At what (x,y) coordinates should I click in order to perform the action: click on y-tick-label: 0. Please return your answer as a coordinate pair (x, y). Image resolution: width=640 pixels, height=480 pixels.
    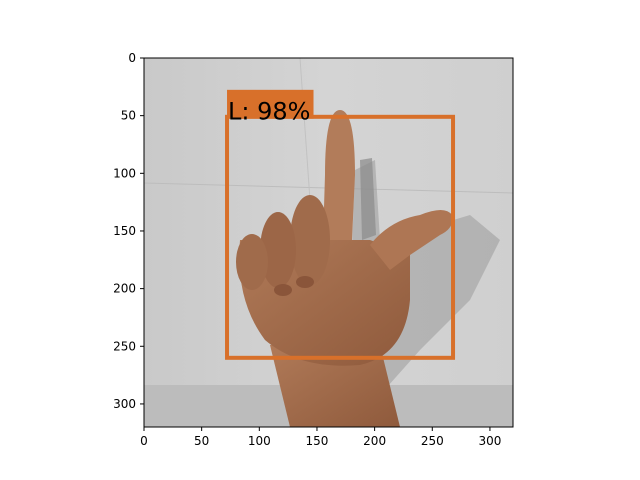
    Looking at the image, I should click on (132, 58).